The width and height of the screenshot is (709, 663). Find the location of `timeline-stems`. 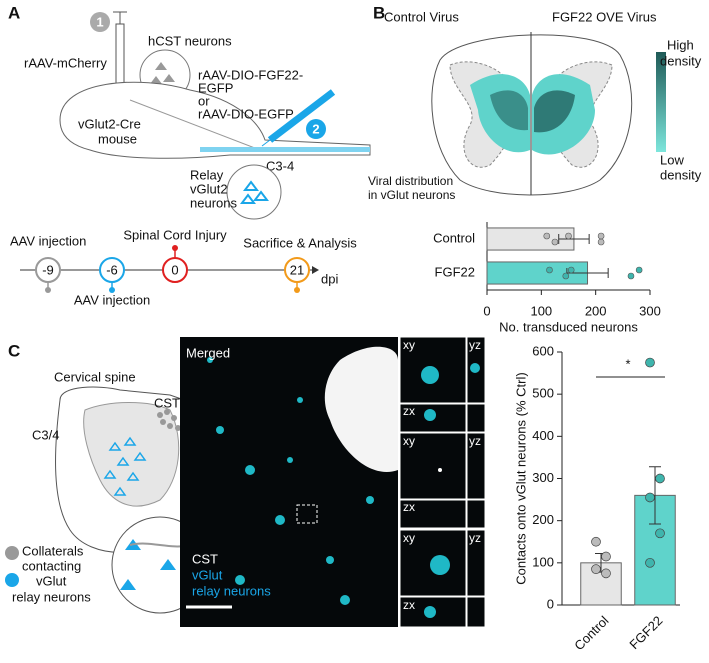

timeline-stems is located at coordinates (172, 269).